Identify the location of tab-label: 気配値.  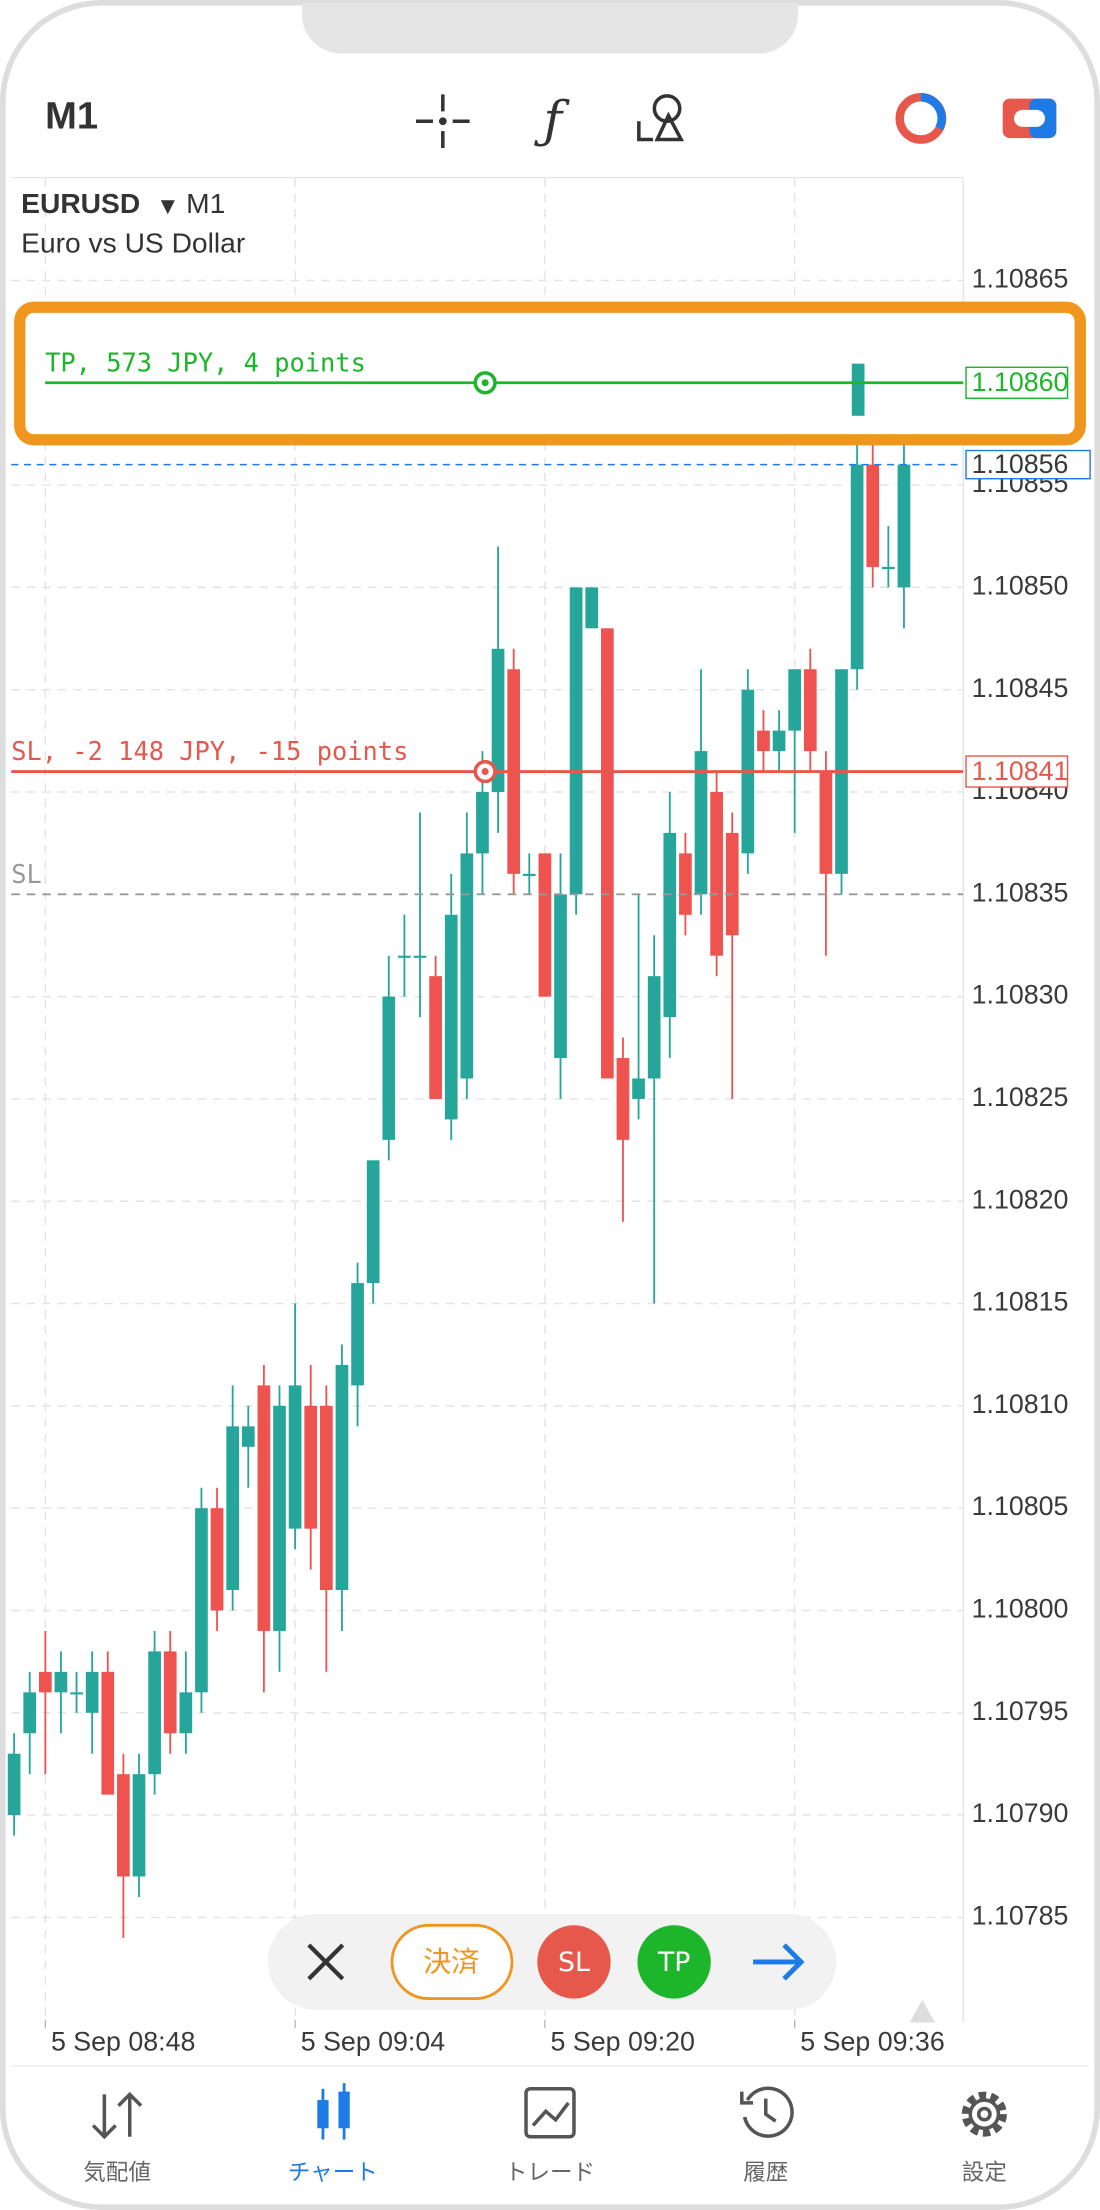
(117, 2173).